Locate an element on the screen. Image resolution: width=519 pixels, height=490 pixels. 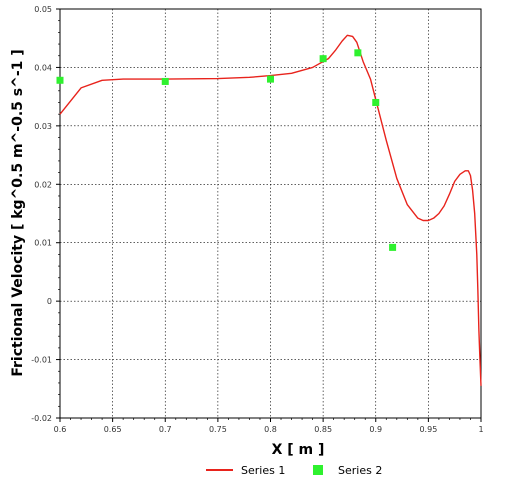
y-axis: -0.02 -0.01 0 0.01 0.02 0.03 0.04 0.05 is located at coordinates (45, 214).